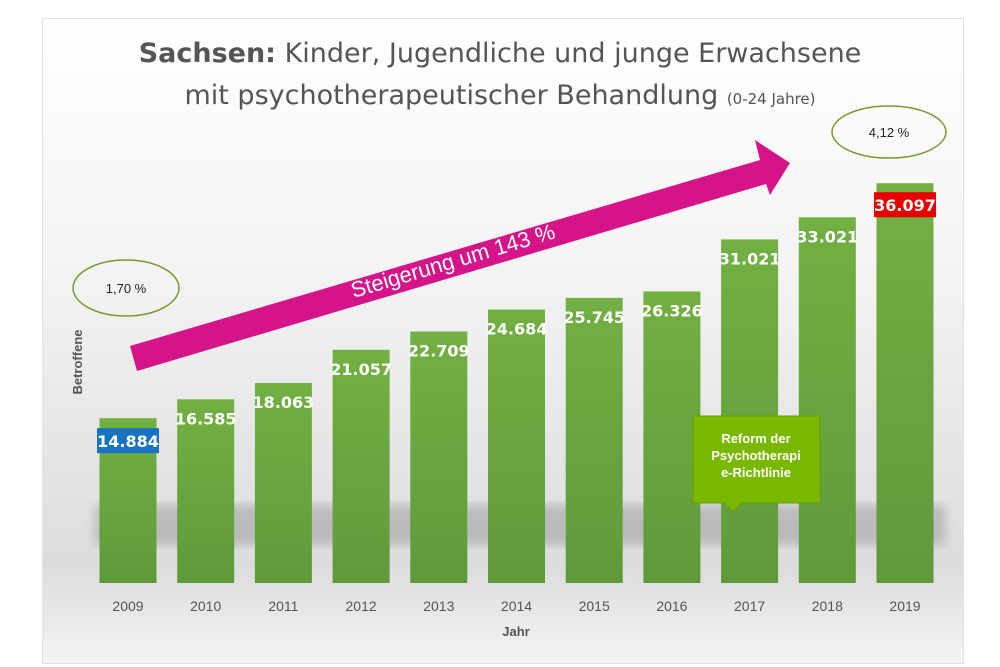 This screenshot has height=667, width=1000. I want to click on end-share-ellipse, so click(889, 132).